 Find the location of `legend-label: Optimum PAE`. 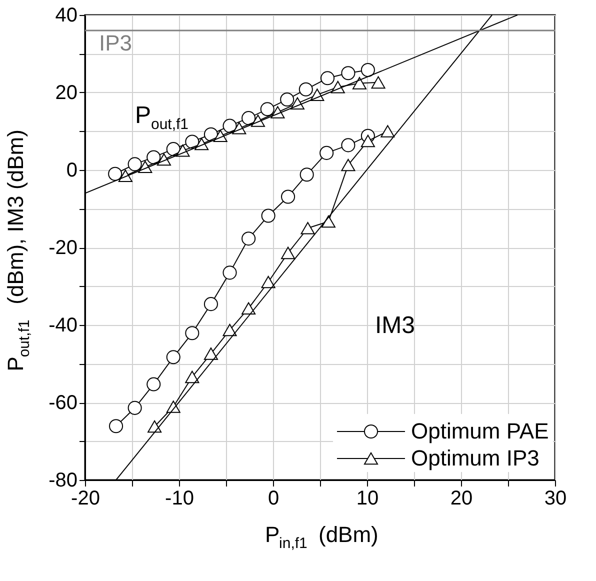

legend-label: Optimum PAE is located at coordinates (480, 431).